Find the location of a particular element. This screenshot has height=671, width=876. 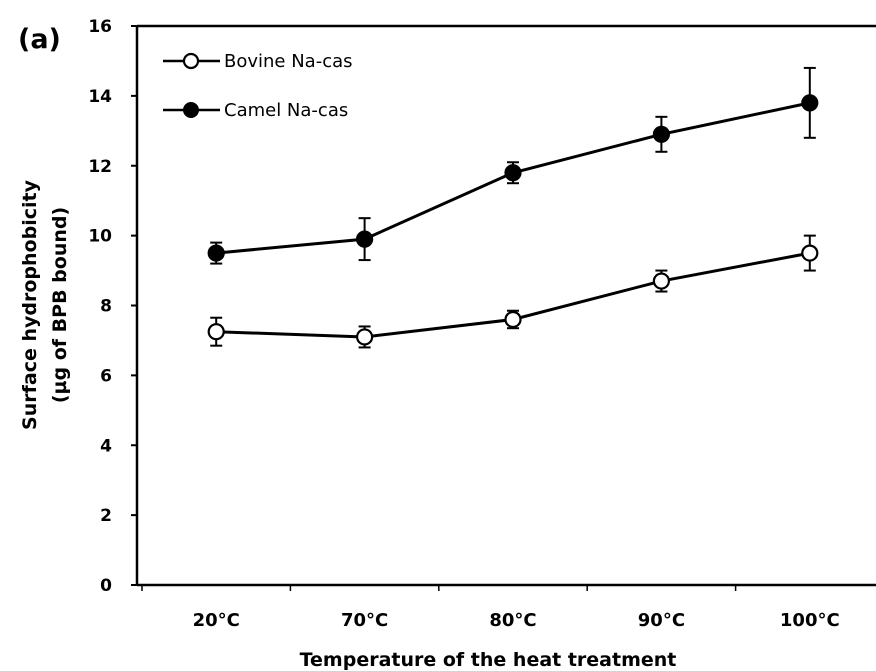

panel-label: (a) is located at coordinates (39, 39).